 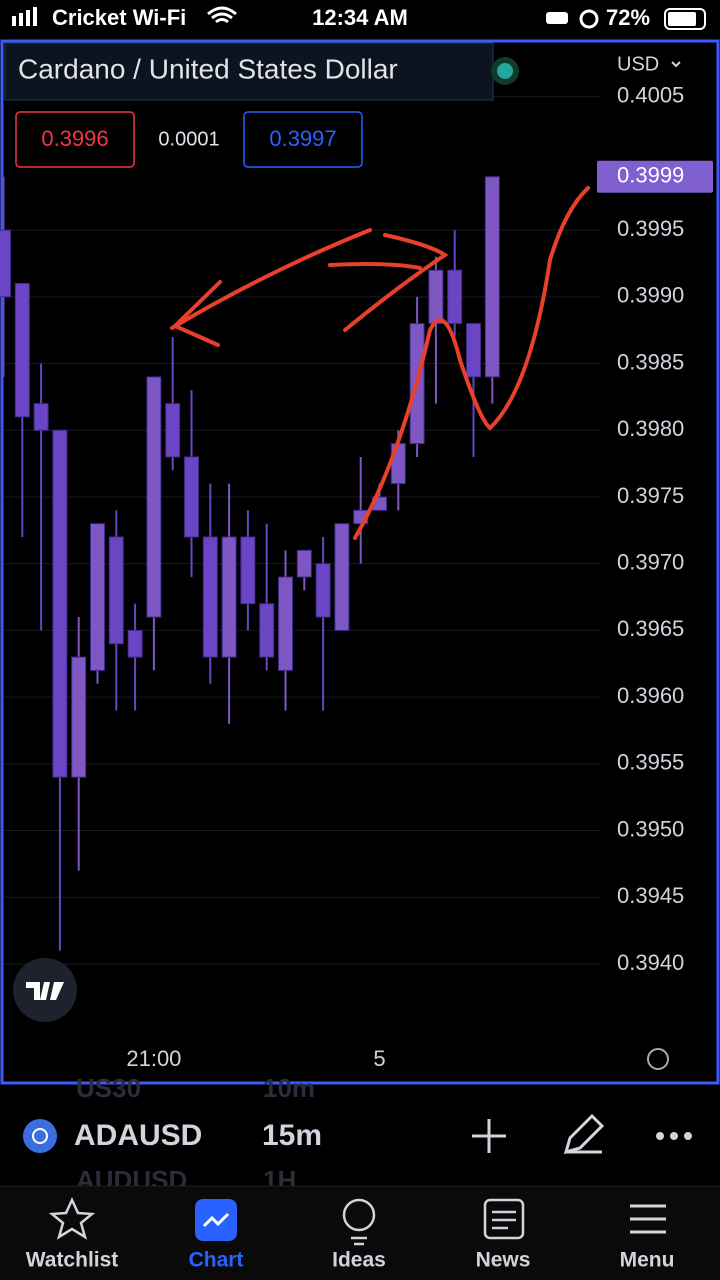 I want to click on interval: 15m, so click(x=292, y=1135).